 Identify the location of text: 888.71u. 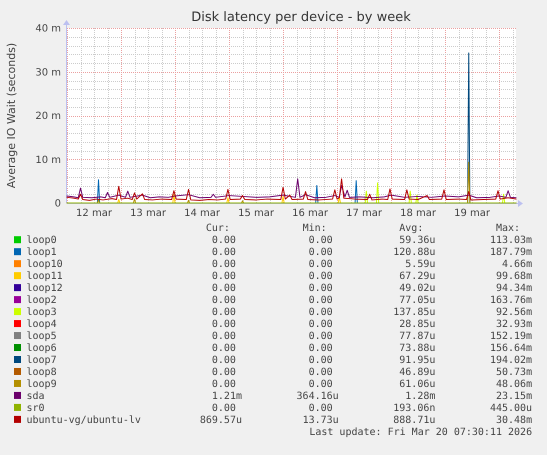
(414, 420).